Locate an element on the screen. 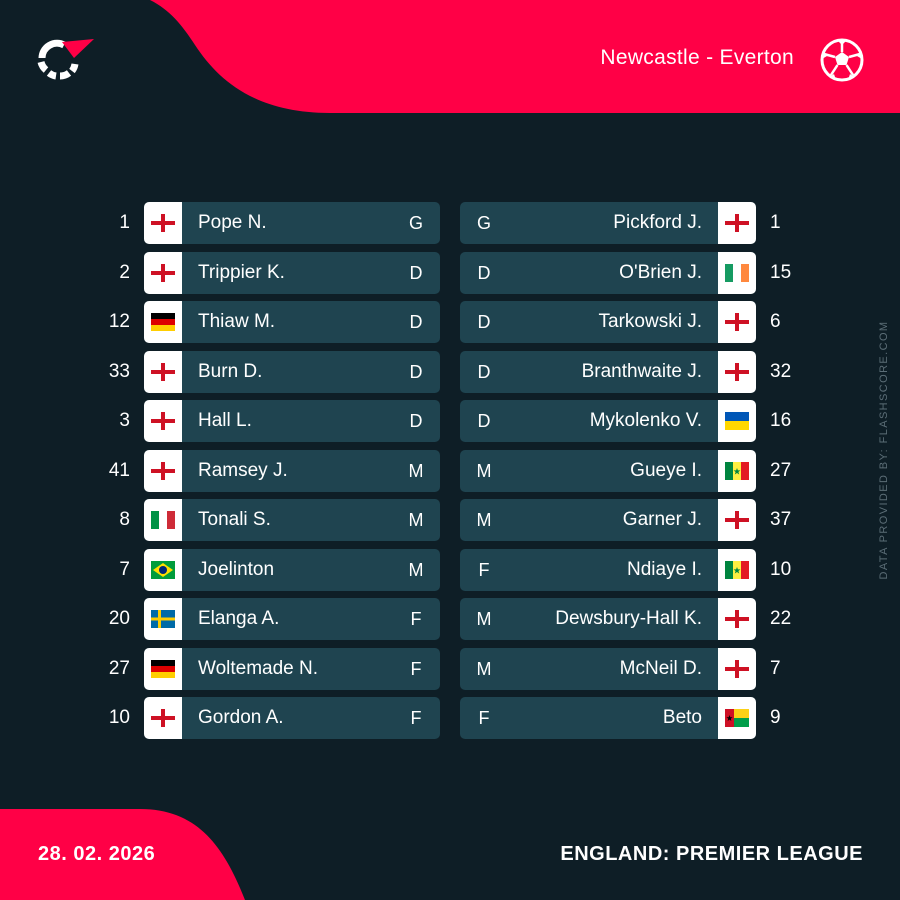 This screenshot has height=900, width=900. home-player-row: 8 Tonali S. M is located at coordinates (269, 520).